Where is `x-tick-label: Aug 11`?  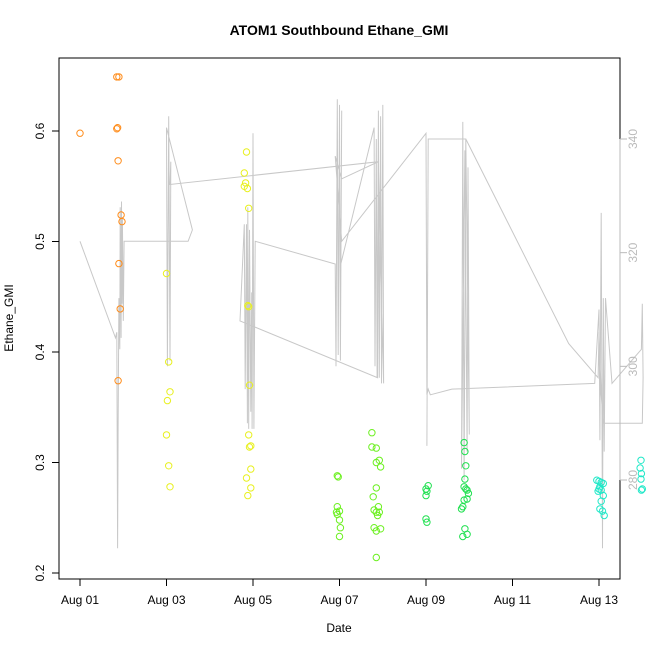
x-tick-label: Aug 11 is located at coordinates (512, 600).